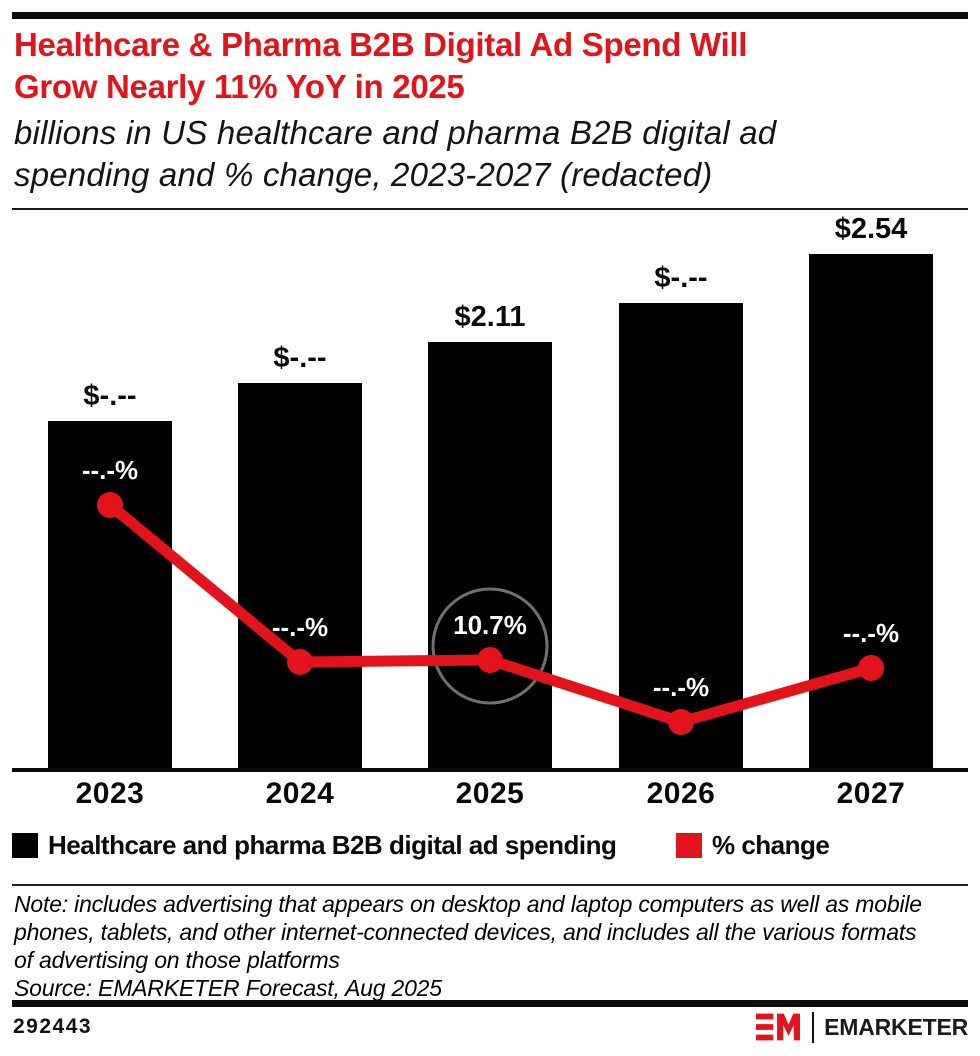 The width and height of the screenshot is (980, 1056). I want to click on line-value-2023: --.-%, so click(110, 470).